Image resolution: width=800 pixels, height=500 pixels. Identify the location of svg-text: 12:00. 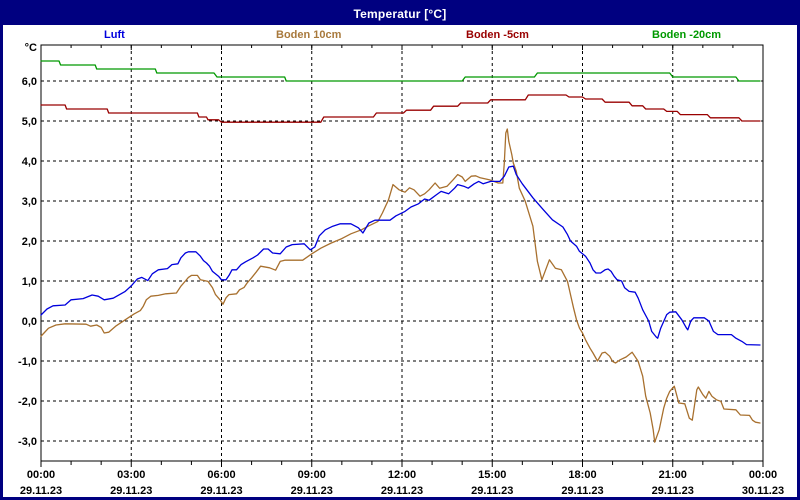
(402, 475).